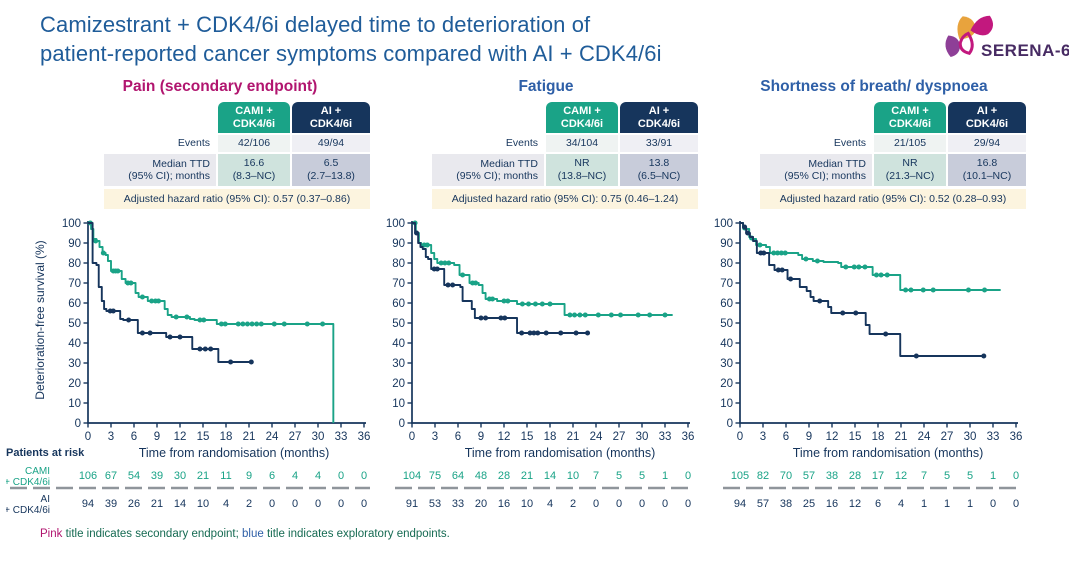  What do you see at coordinates (504, 504) in the screenshot?
I see `svg-text: 16` at bounding box center [504, 504].